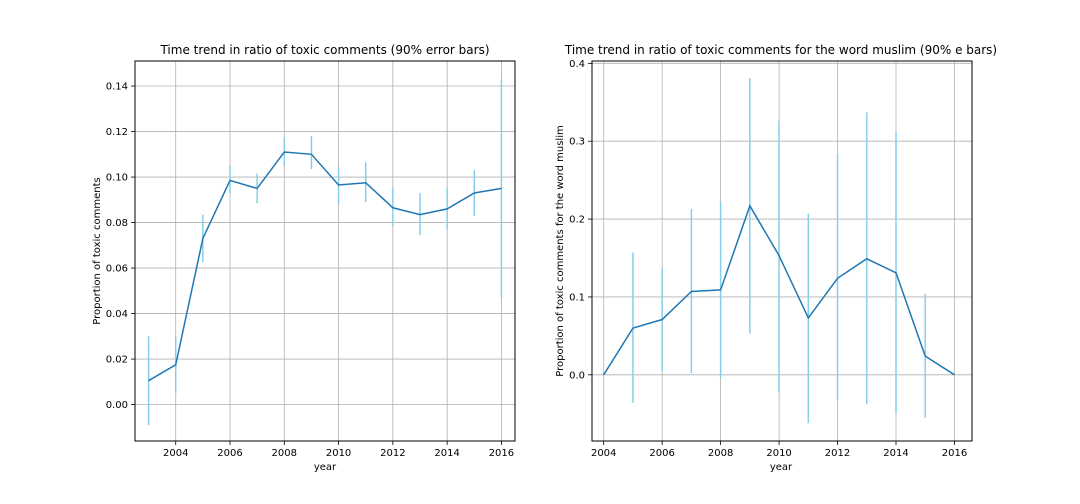  I want to click on y-tick-label: 0.10, so click(117, 178).